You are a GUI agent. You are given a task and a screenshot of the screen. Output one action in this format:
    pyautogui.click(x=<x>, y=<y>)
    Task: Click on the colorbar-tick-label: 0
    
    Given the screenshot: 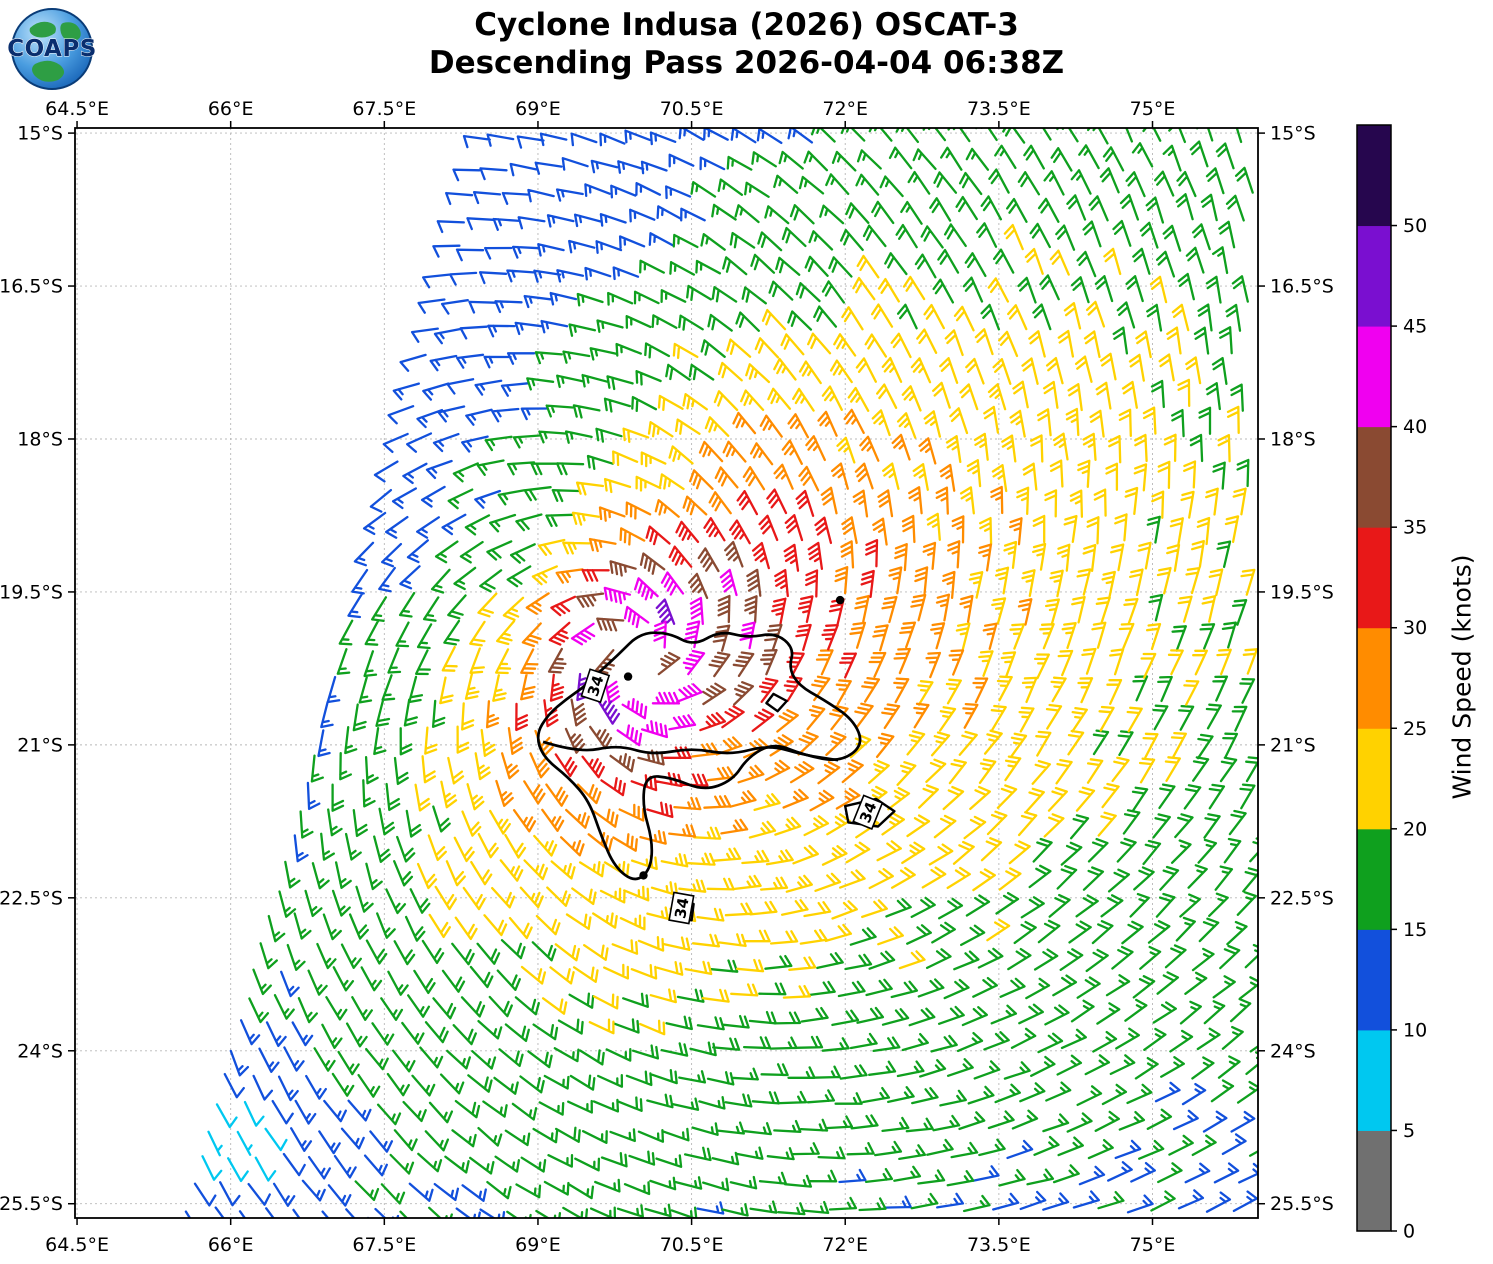 What is the action you would take?
    pyautogui.click(x=1409, y=1232)
    